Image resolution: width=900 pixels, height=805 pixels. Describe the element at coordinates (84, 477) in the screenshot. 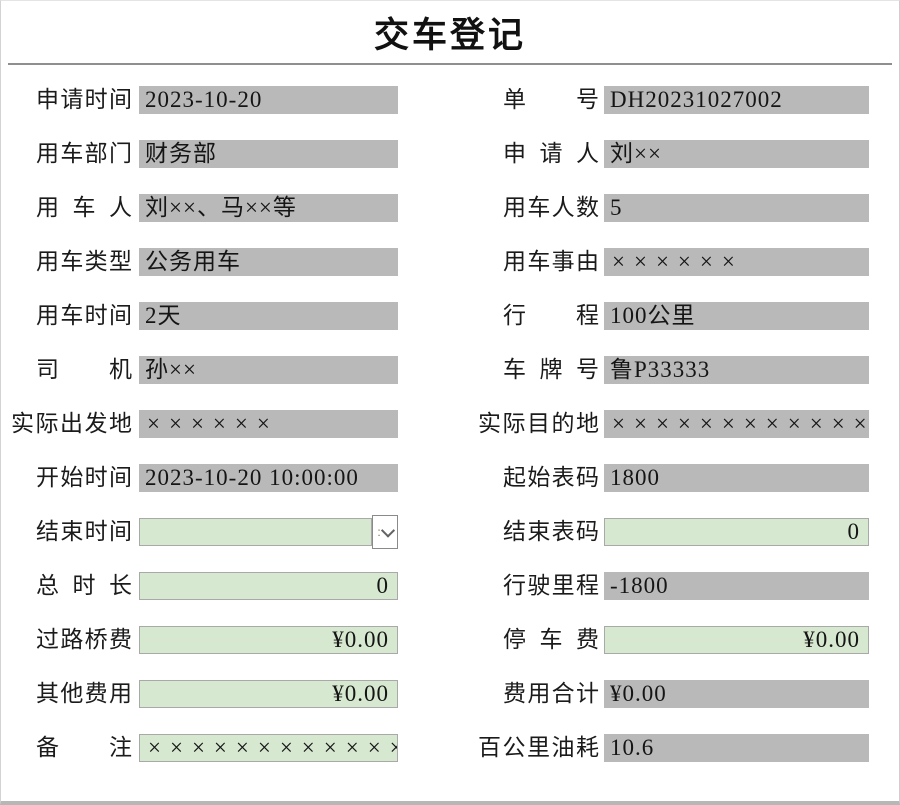

I see `start-time-label: 开始时间` at that location.